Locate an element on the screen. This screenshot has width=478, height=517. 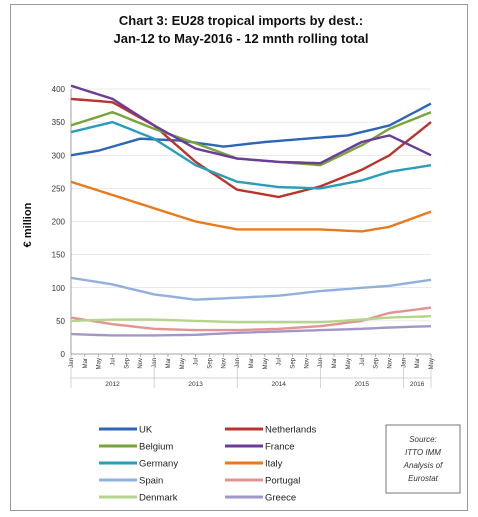
y-tick-label: 250 is located at coordinates (59, 188).